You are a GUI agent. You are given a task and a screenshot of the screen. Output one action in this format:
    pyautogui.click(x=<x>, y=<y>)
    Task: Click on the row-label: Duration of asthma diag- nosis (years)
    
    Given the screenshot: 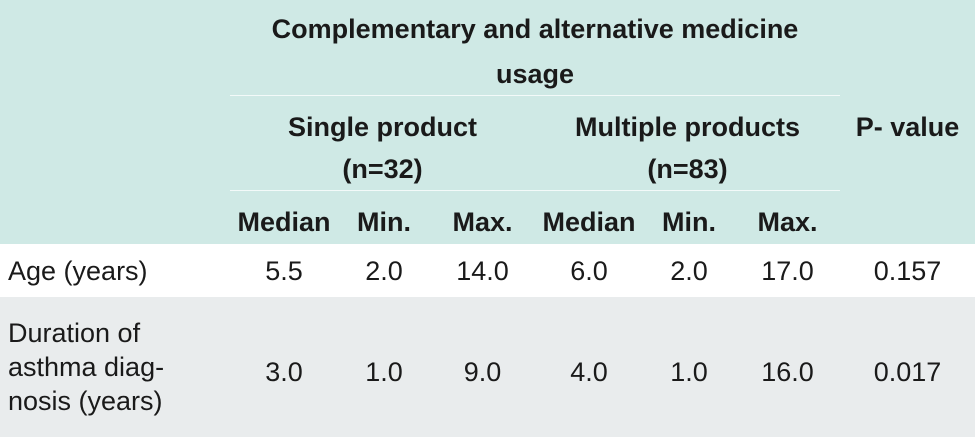 What is the action you would take?
    pyautogui.click(x=86, y=367)
    